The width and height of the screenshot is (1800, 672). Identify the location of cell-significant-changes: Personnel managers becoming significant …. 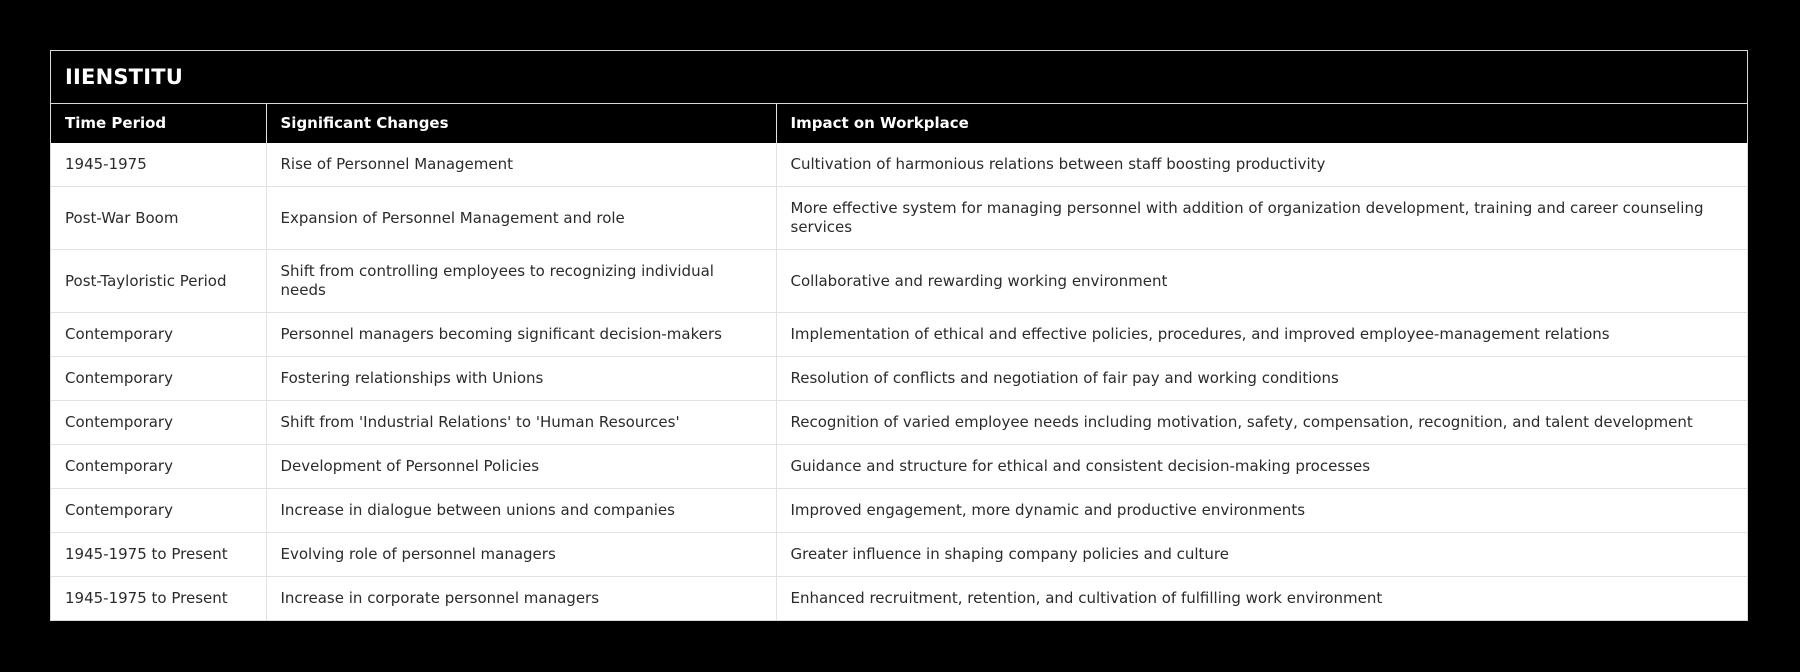
(521, 334).